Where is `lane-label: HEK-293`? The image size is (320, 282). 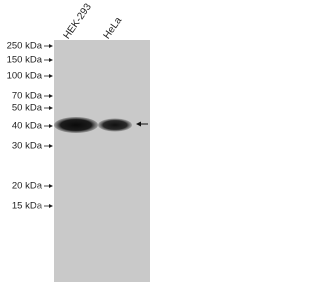 lane-label: HEK-293 is located at coordinates (78, 21).